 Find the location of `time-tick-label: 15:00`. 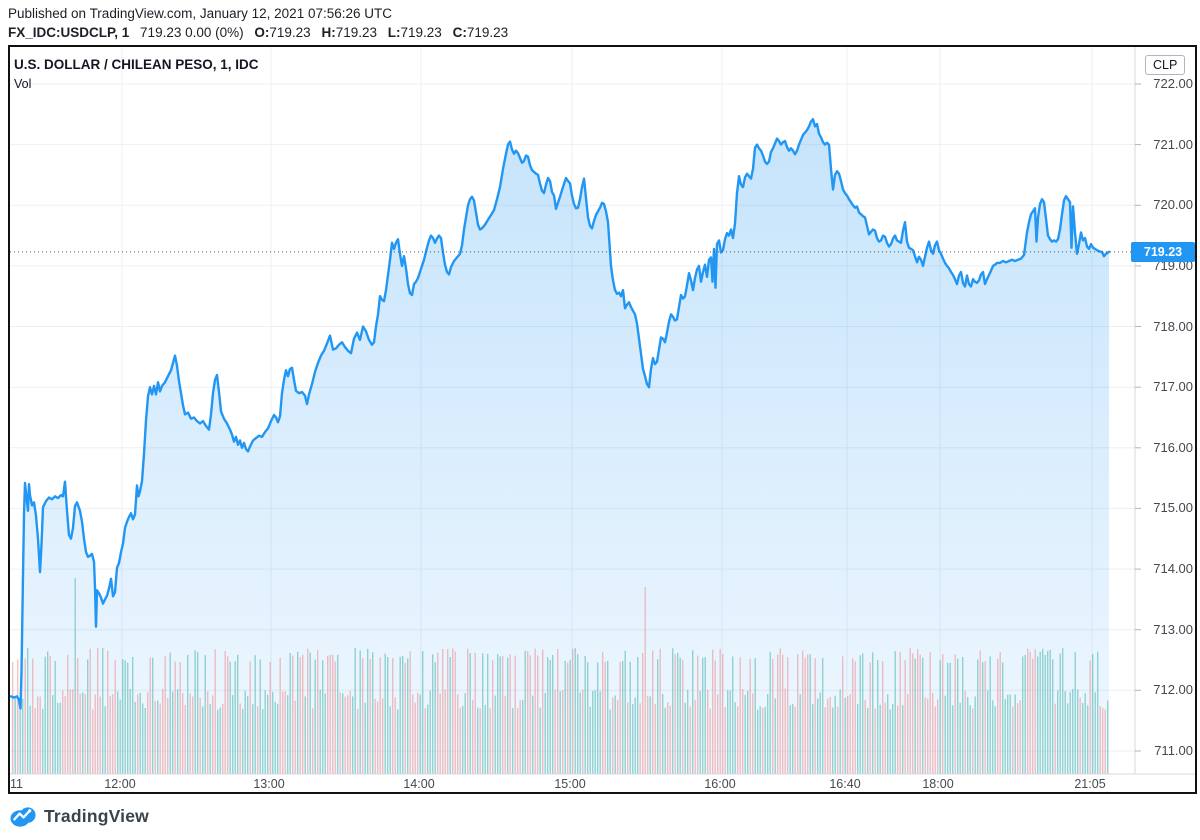

time-tick-label: 15:00 is located at coordinates (570, 784).